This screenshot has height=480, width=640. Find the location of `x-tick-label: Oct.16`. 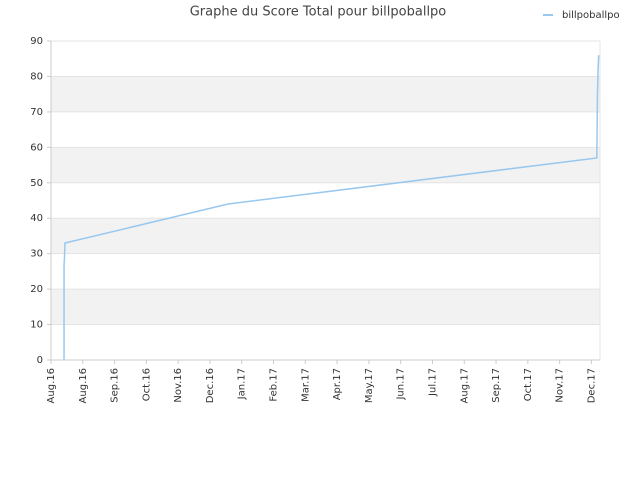

x-tick-label: Oct.16 is located at coordinates (146, 384).